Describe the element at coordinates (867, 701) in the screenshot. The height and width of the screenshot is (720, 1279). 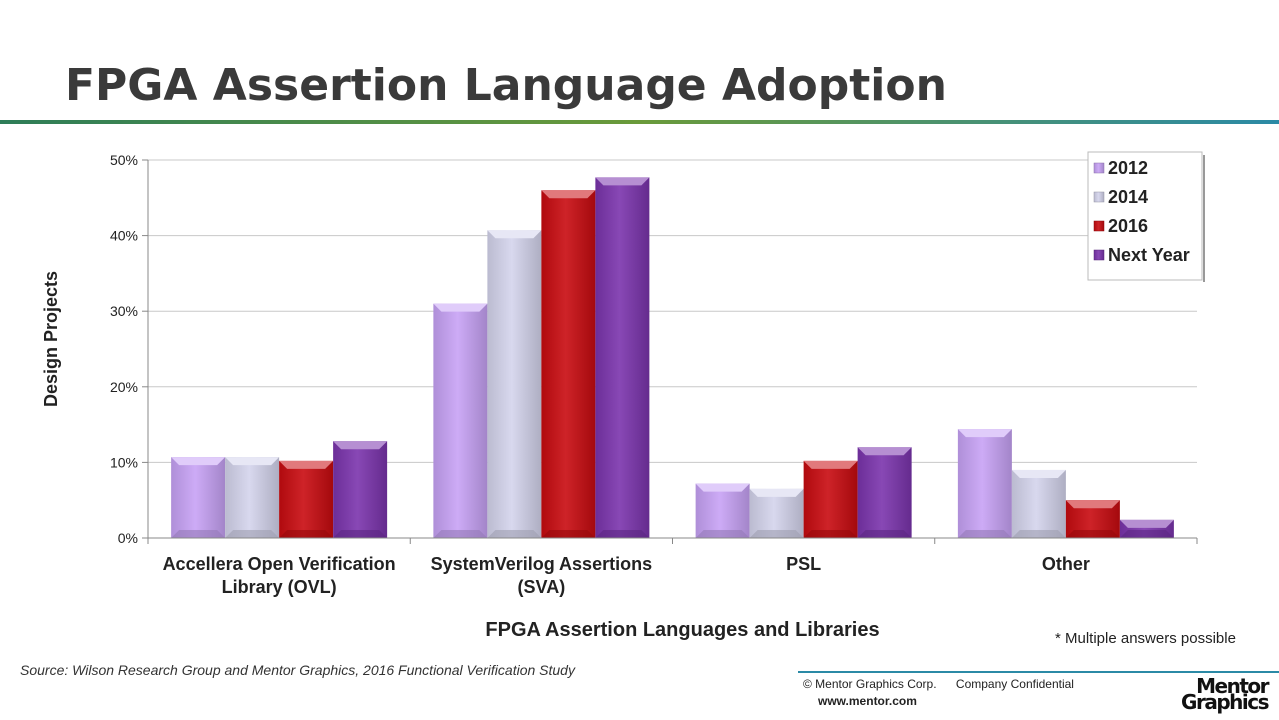
I see `website-link: www.mentor.com` at that location.